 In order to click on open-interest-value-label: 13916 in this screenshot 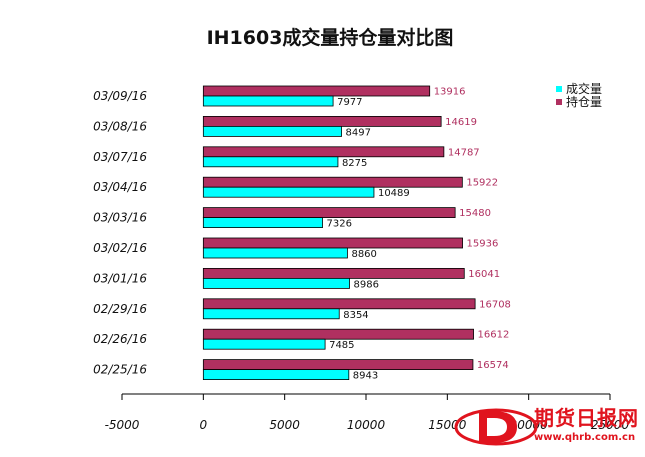, I will do `click(450, 92)`.